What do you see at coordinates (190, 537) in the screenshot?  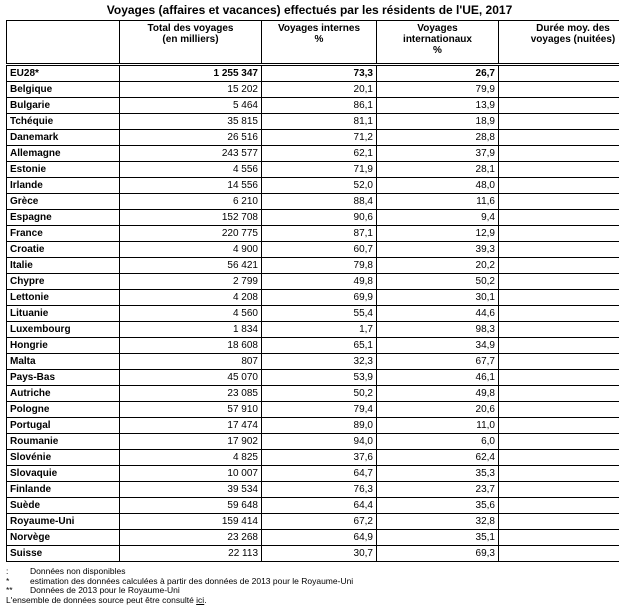 I see `cell: 23 268` at bounding box center [190, 537].